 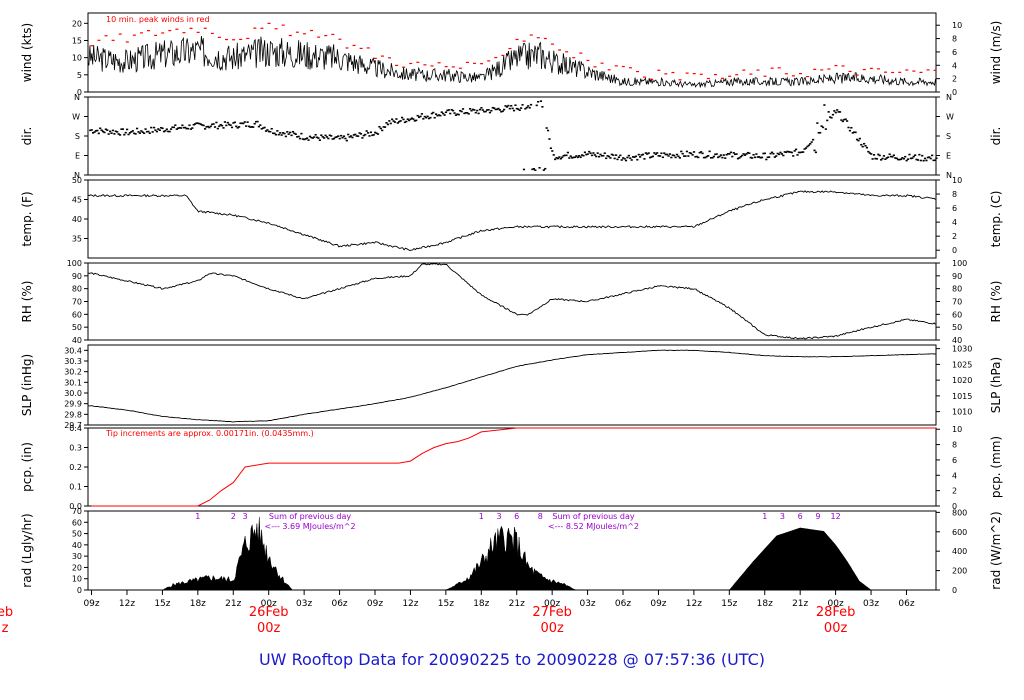 What do you see at coordinates (950, 117) in the screenshot?
I see `dir-right-tick-label: W` at bounding box center [950, 117].